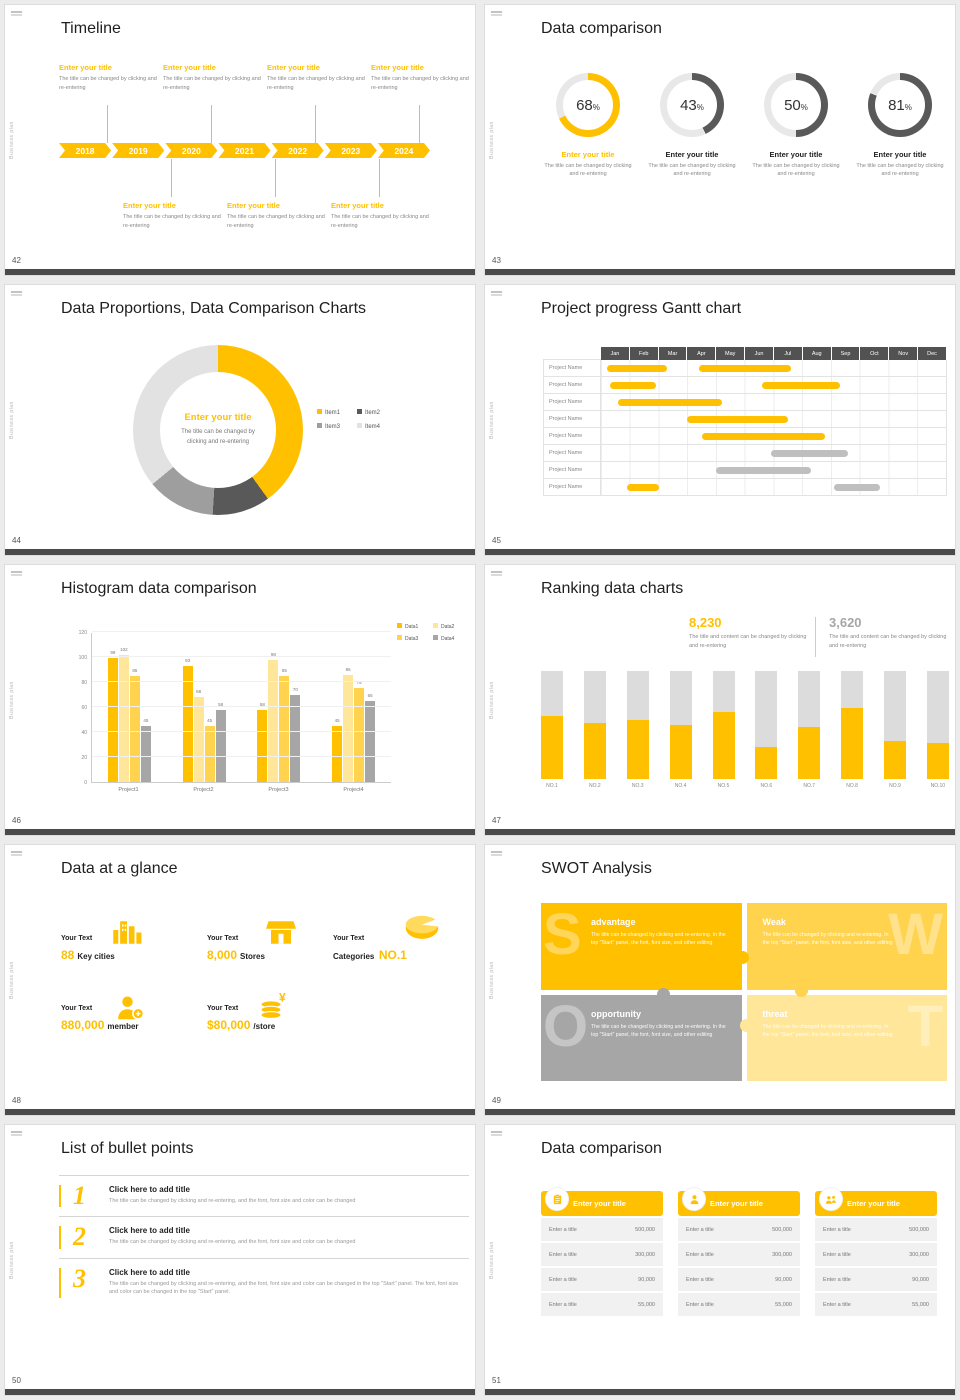 The height and width of the screenshot is (1400, 960). What do you see at coordinates (353, 790) in the screenshot?
I see `x-tick-label: Project4` at bounding box center [353, 790].